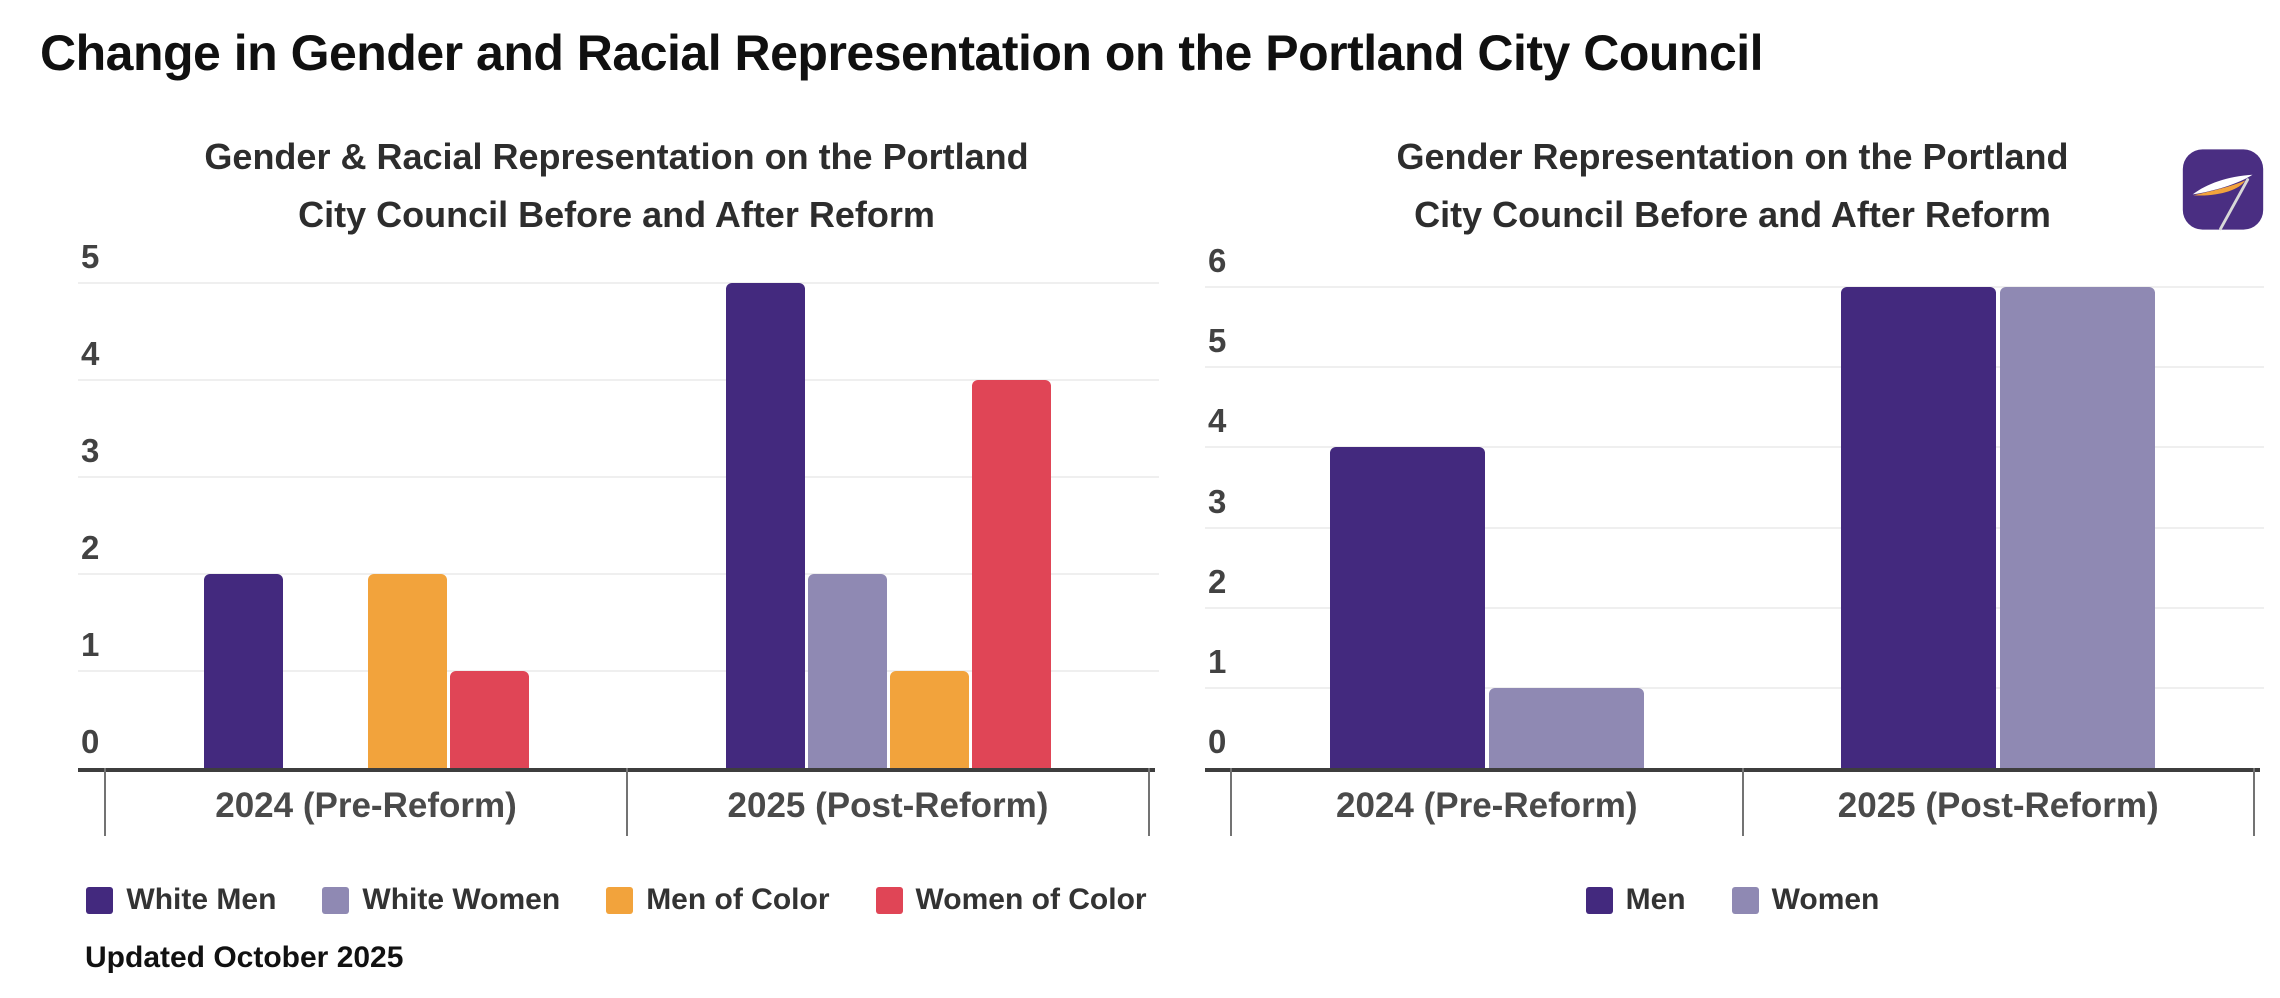 The image size is (2280, 998). I want to click on y-axis-label-6: 6, so click(1217, 260).